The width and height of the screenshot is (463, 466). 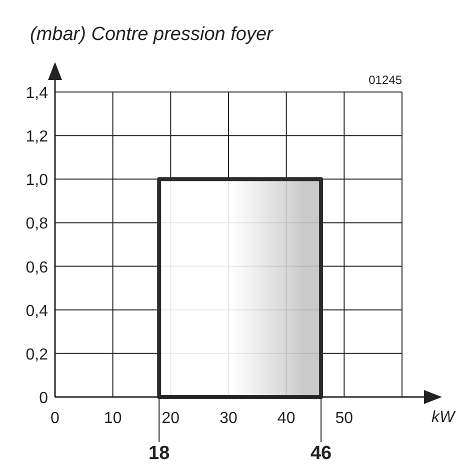 I want to click on text: 01245, so click(x=385, y=80).